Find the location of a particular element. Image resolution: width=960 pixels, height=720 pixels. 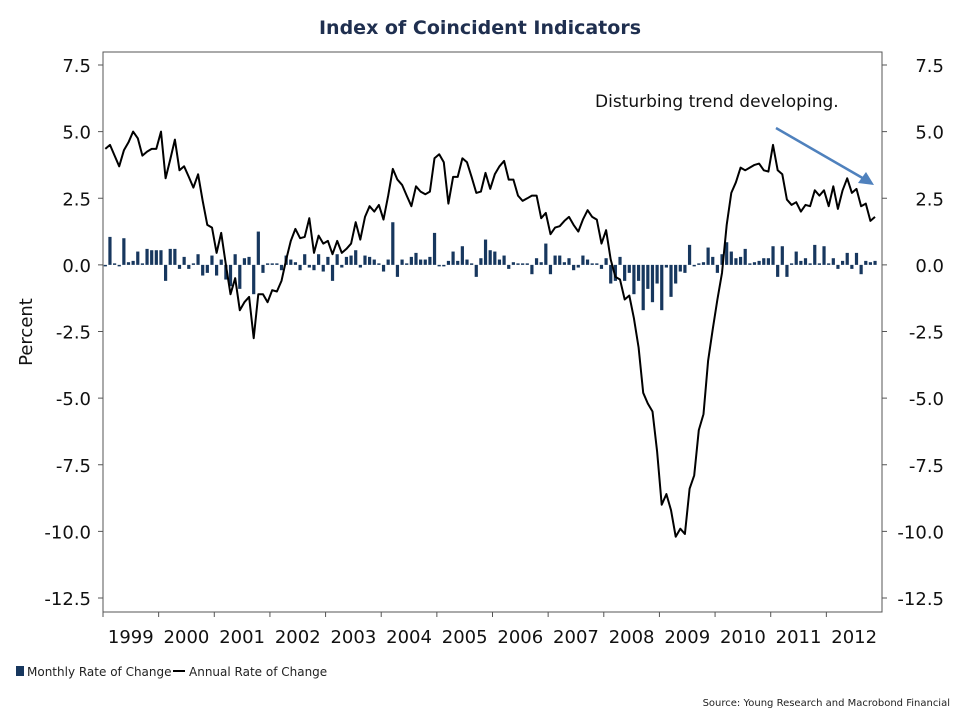

y-tick-label-left: 0.0 is located at coordinates (76, 266).